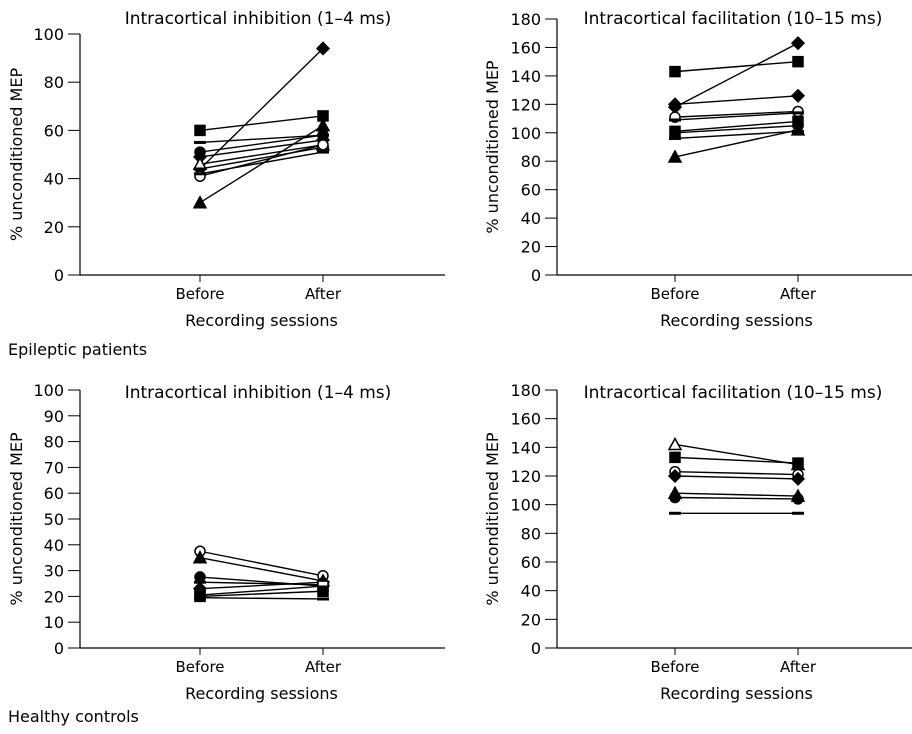  I want to click on group-caption-healthy-controls: Healthy controls, so click(73, 716).